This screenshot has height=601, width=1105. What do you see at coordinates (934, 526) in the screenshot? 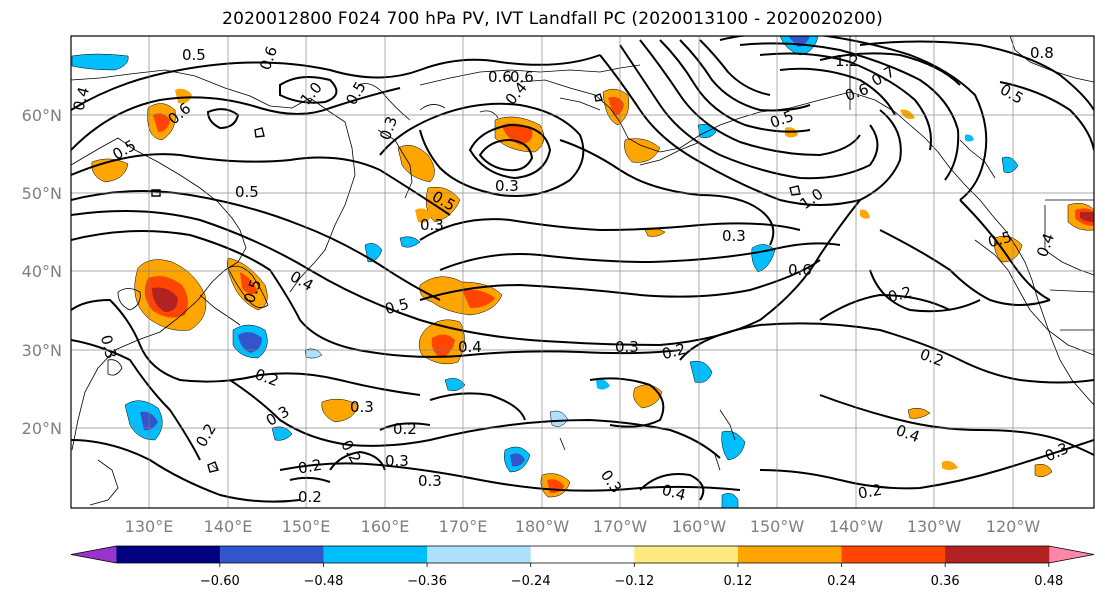
I see `lon-label: 130°W` at bounding box center [934, 526].